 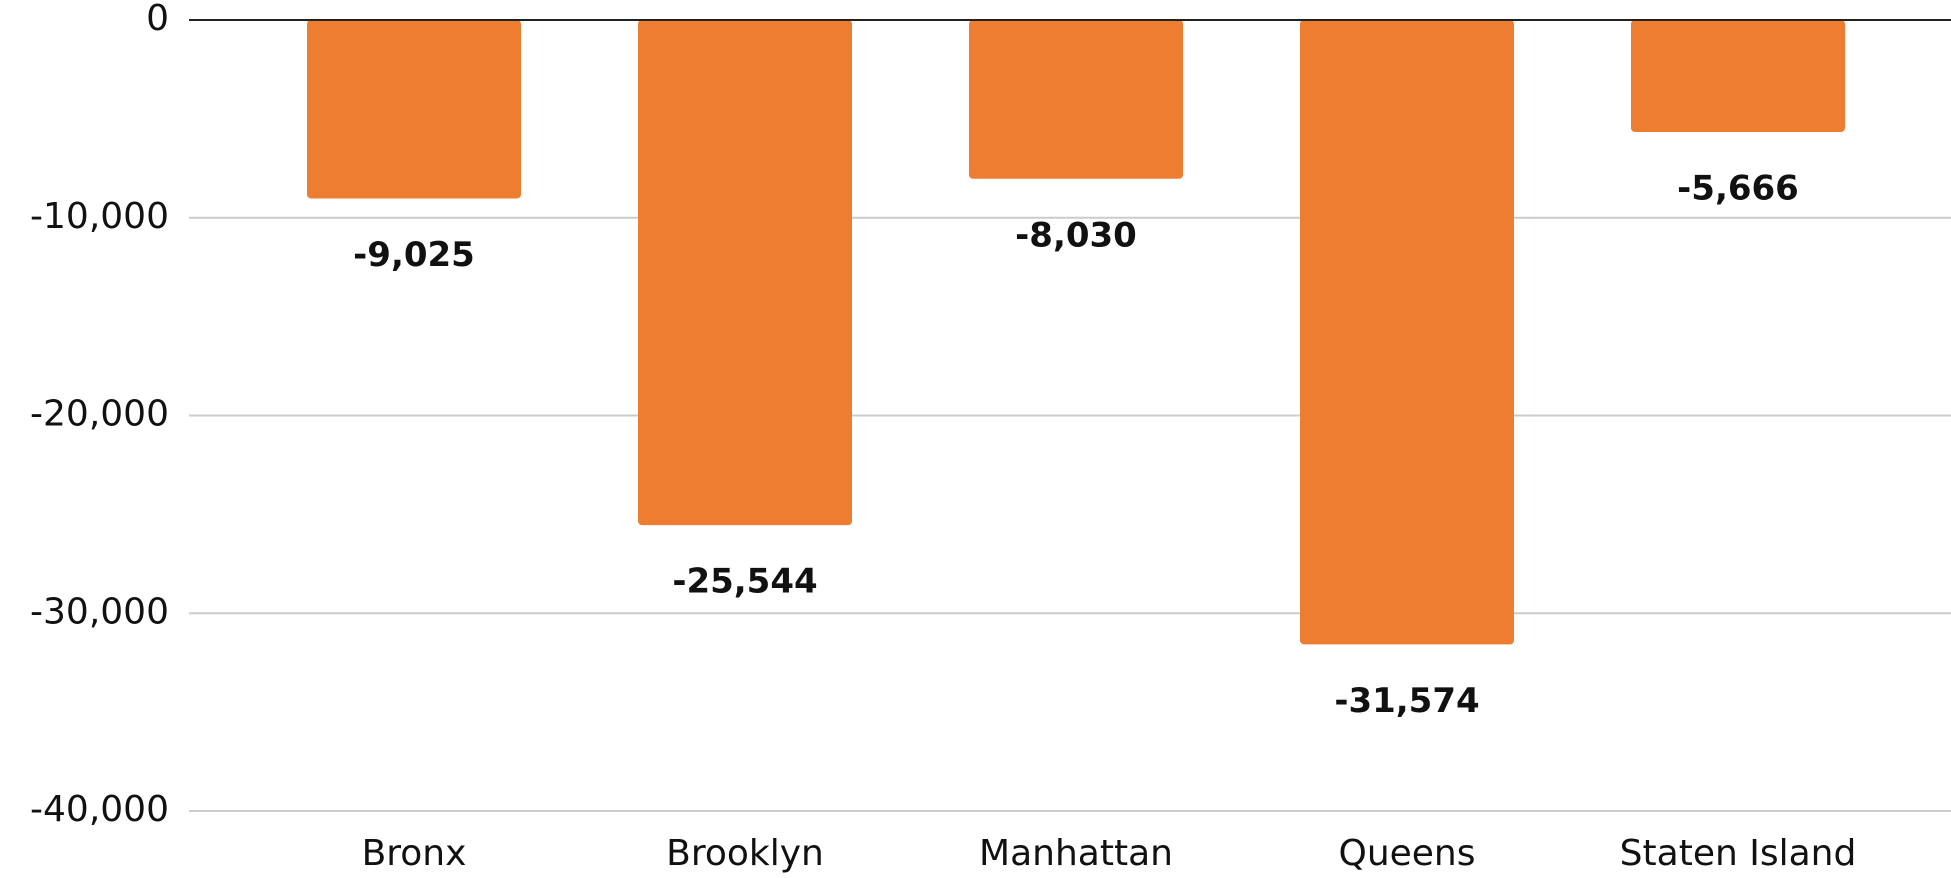 I want to click on data-label: -31,574, so click(x=1406, y=701).